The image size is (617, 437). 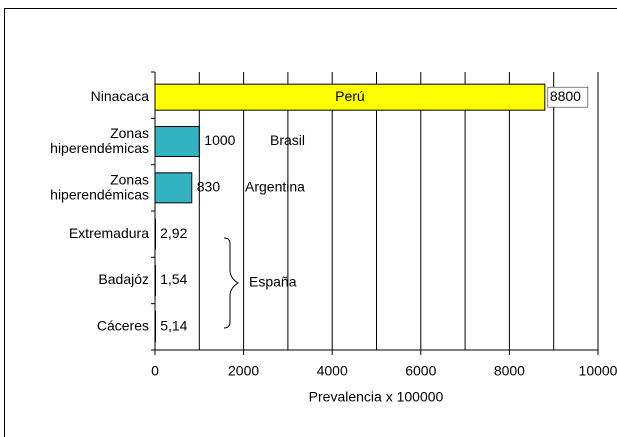 What do you see at coordinates (209, 187) in the screenshot?
I see `value-label: 830` at bounding box center [209, 187].